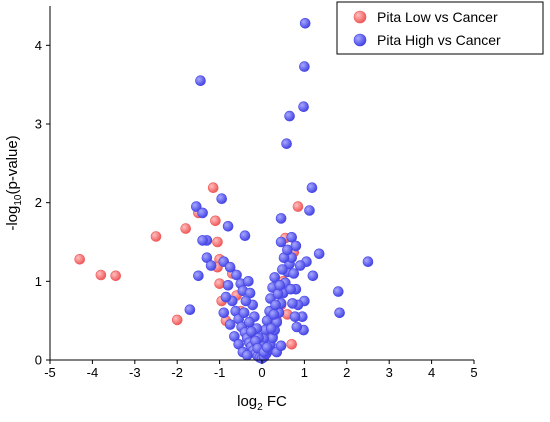 Image resolution: width=550 pixels, height=422 pixels. What do you see at coordinates (177, 372) in the screenshot?
I see `x-tick-label: -2` at bounding box center [177, 372].